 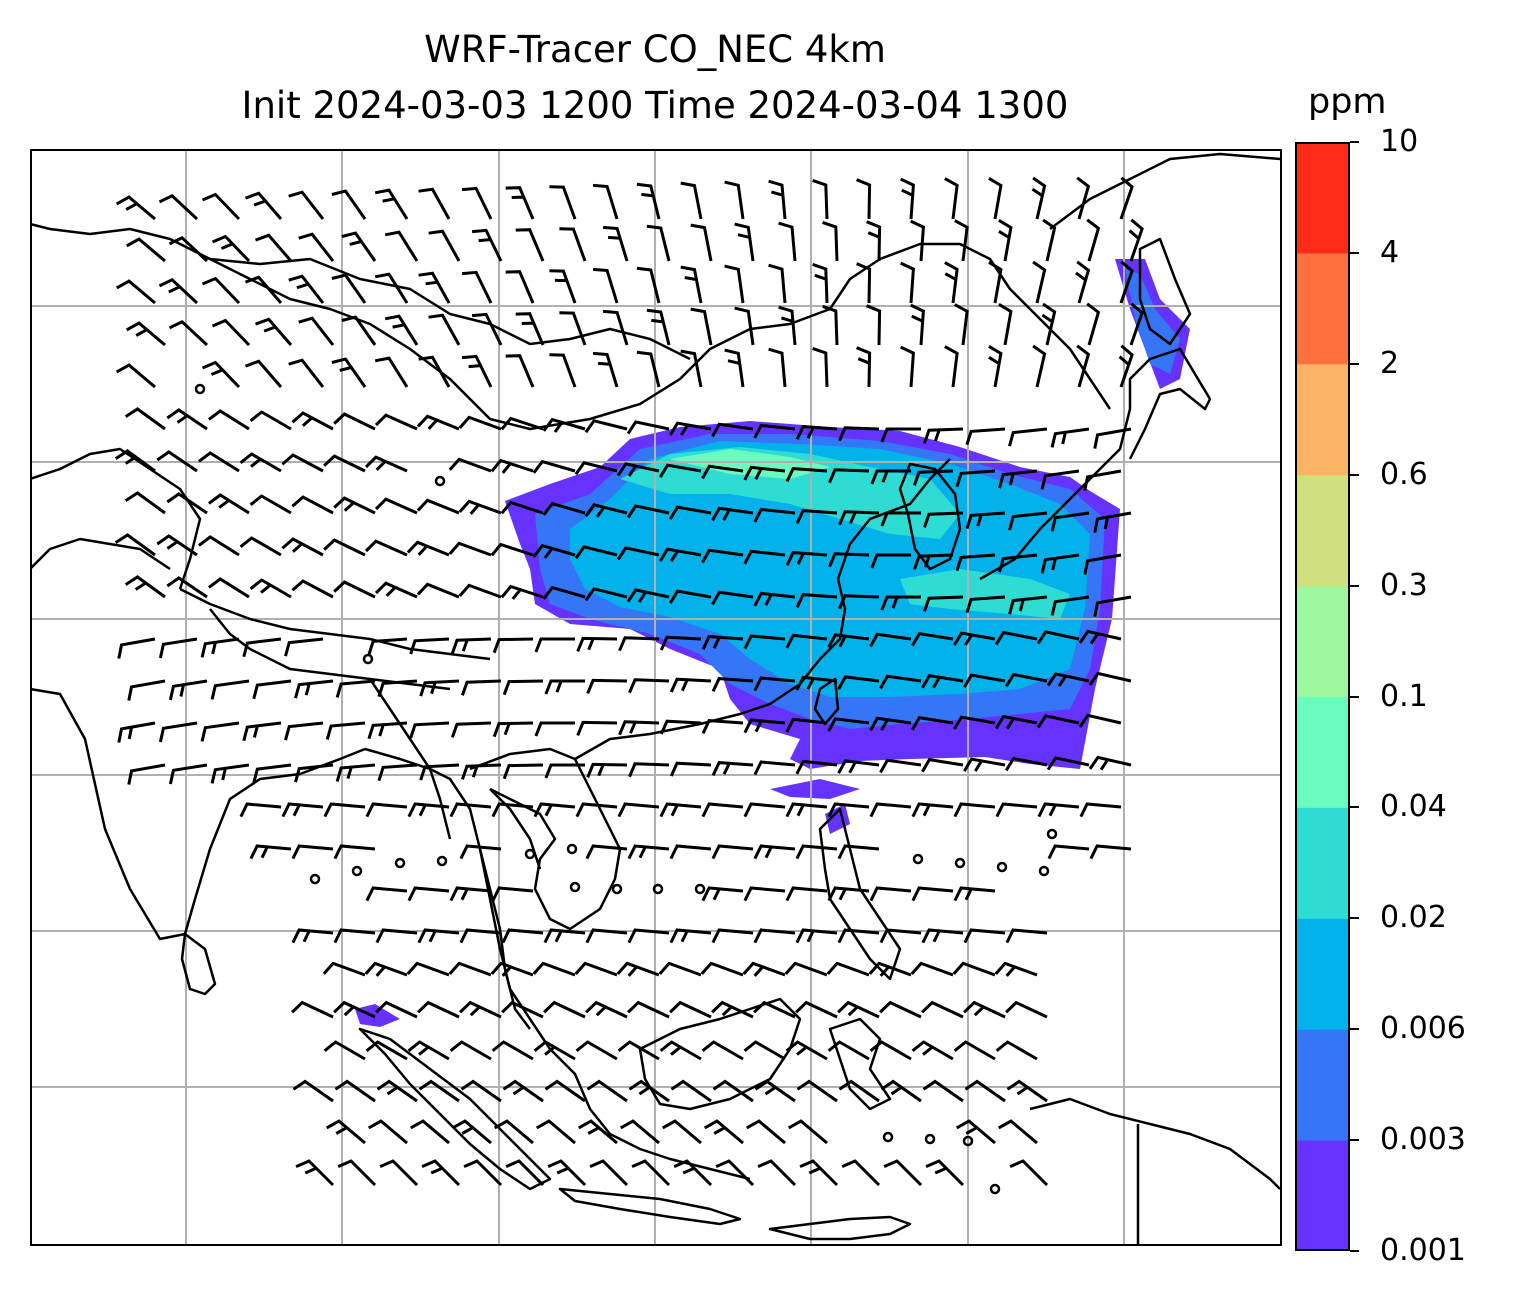 What do you see at coordinates (1347, 102) in the screenshot?
I see `colorbar-unit-label: ppm` at bounding box center [1347, 102].